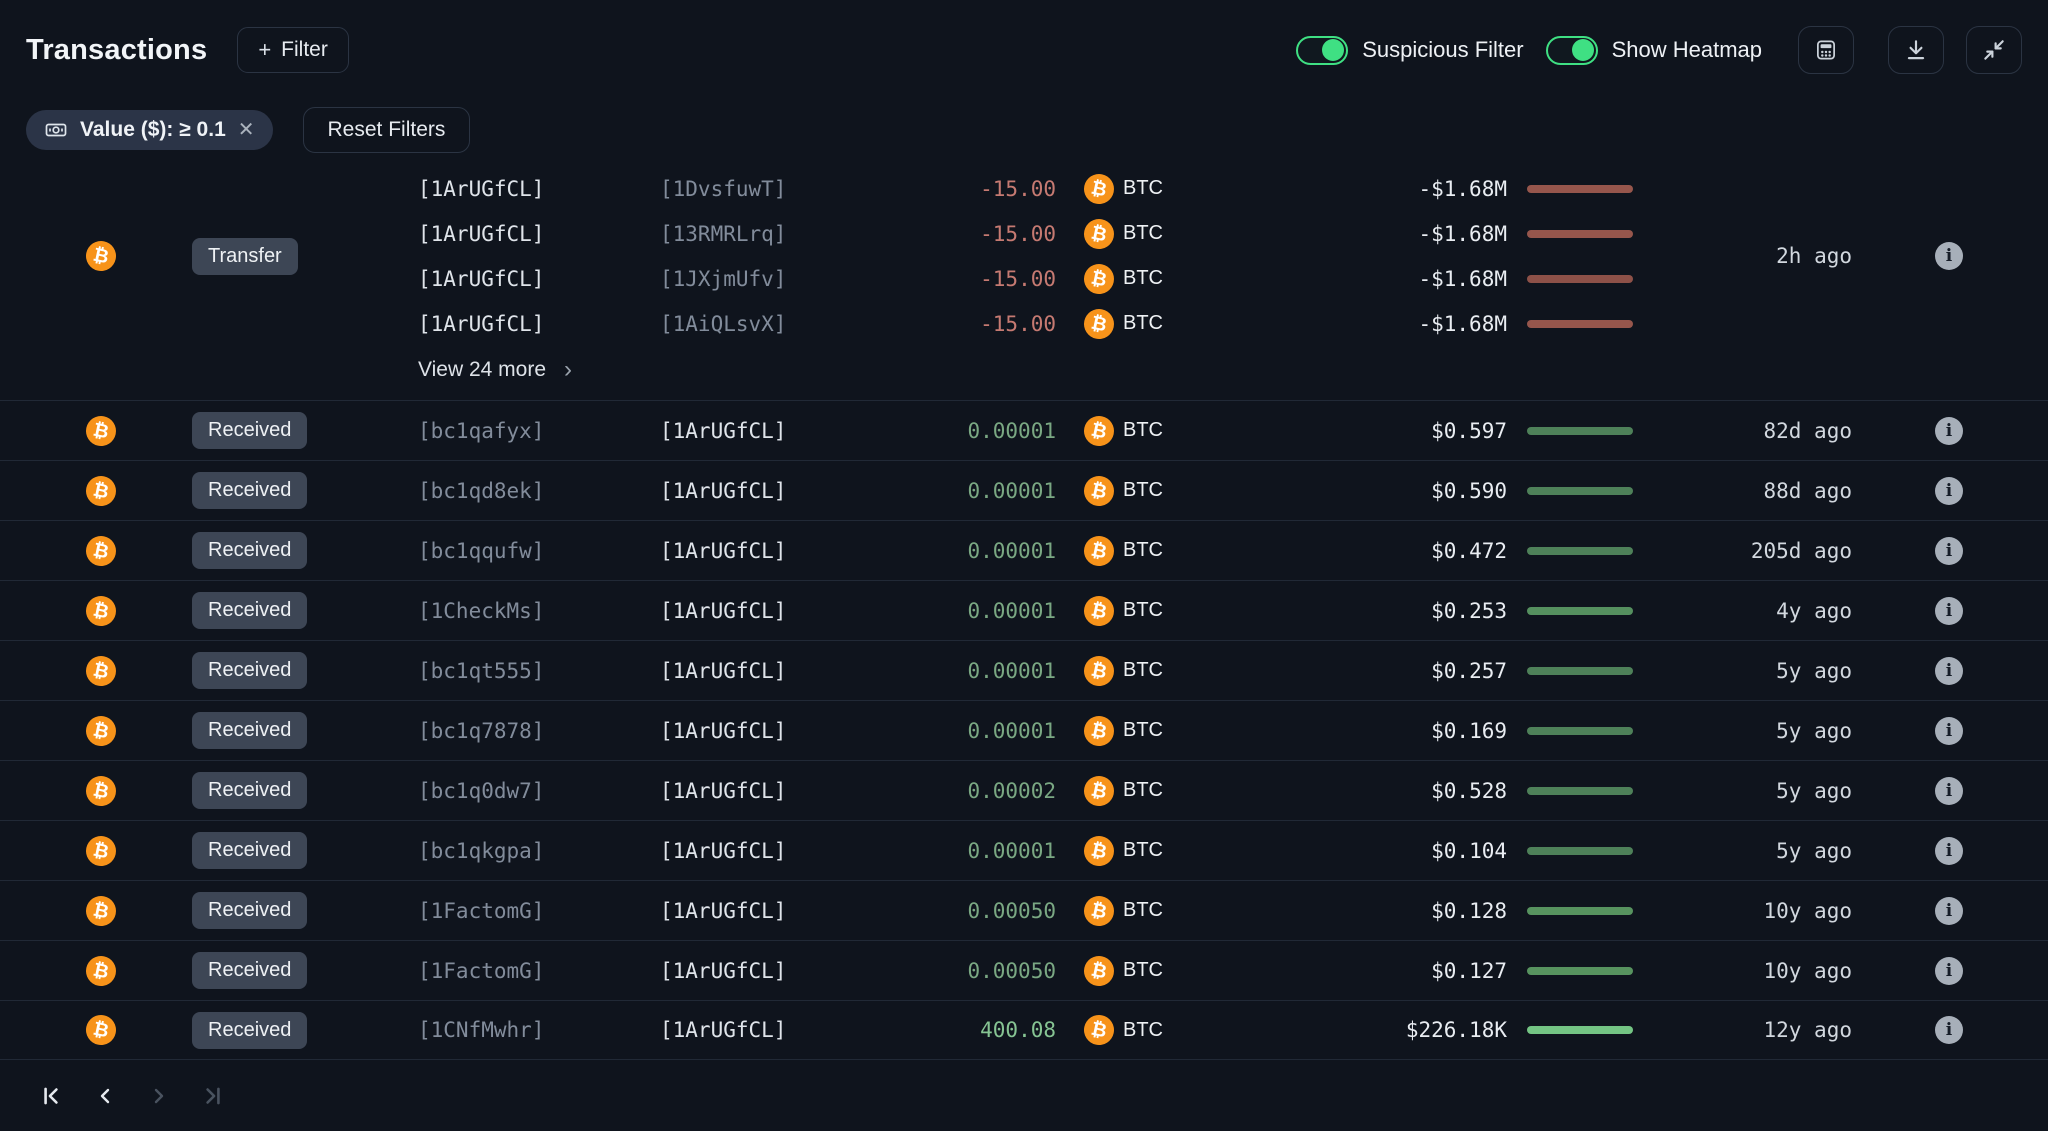 The width and height of the screenshot is (2048, 1131). What do you see at coordinates (1916, 50) in the screenshot?
I see `download-button` at bounding box center [1916, 50].